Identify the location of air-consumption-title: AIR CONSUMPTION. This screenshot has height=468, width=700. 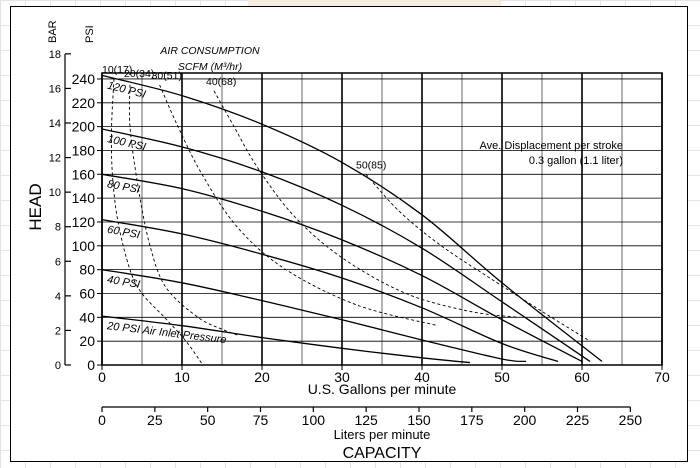
(209, 51).